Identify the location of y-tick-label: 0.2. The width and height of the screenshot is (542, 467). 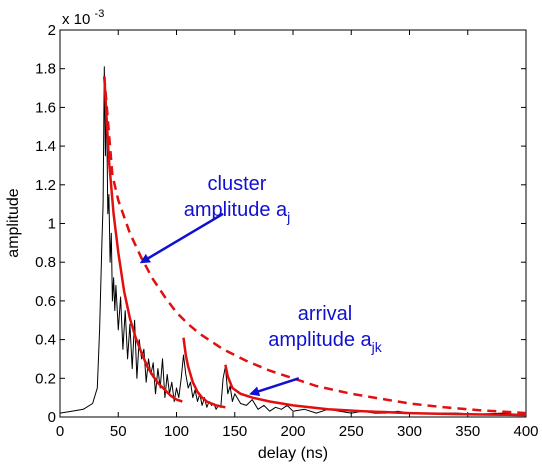
(45, 378).